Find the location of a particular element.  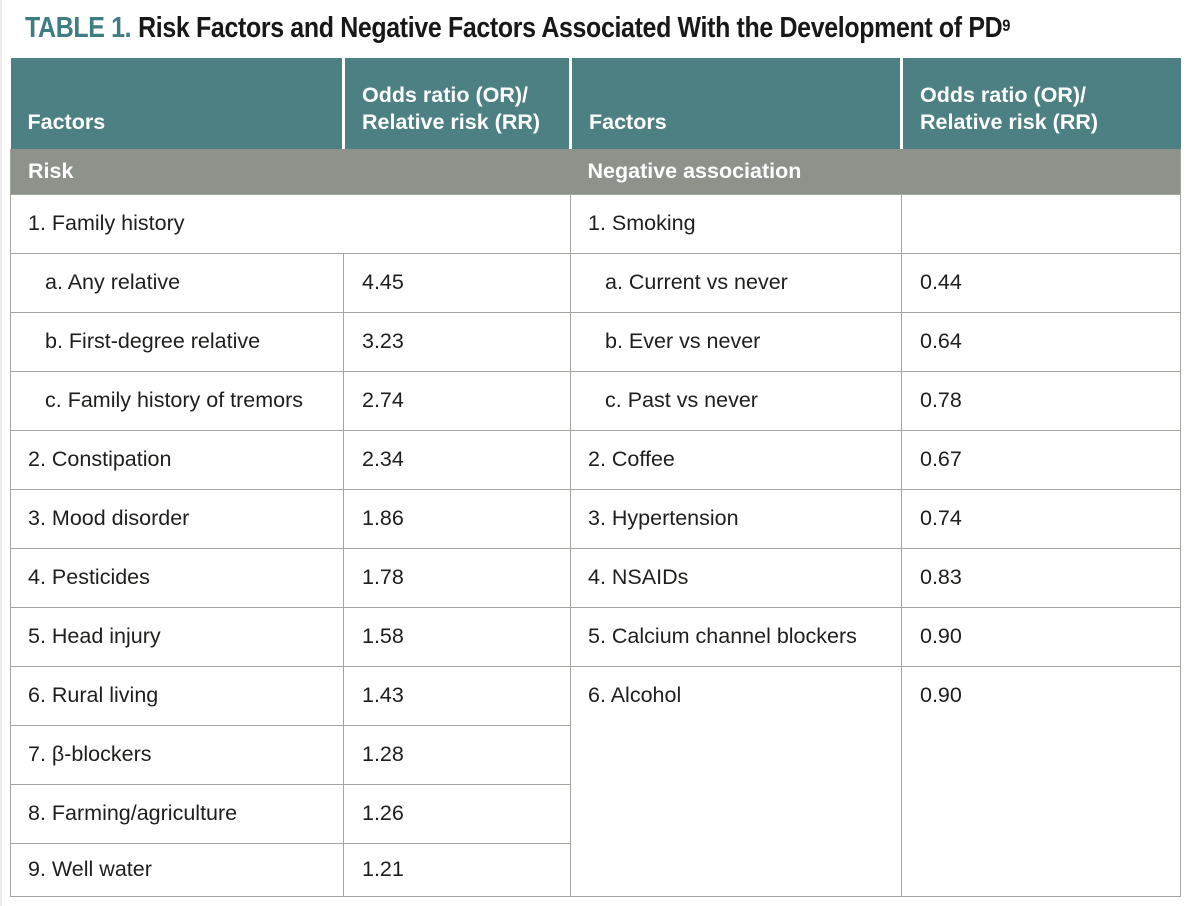

value-cell: 3.23 is located at coordinates (457, 341).